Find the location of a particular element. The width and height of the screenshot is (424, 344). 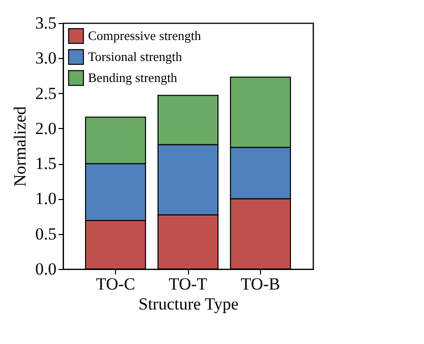

y-tick-label: 1.0 is located at coordinates (45, 198).